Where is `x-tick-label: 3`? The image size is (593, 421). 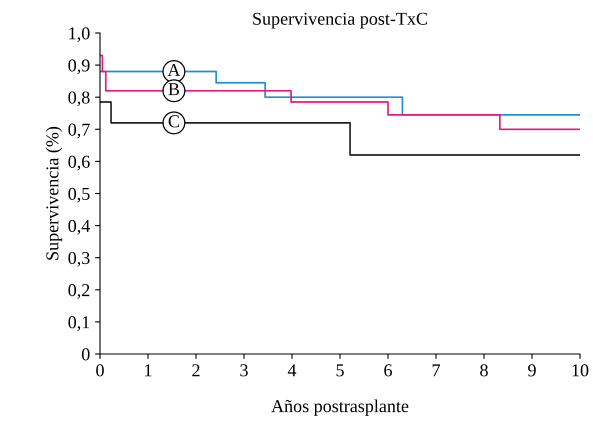
x-tick-label: 3 is located at coordinates (244, 370).